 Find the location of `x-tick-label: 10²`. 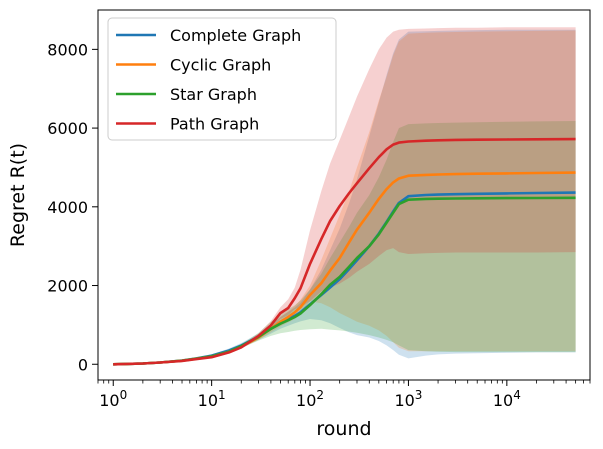

x-tick-label: 10² is located at coordinates (310, 399).